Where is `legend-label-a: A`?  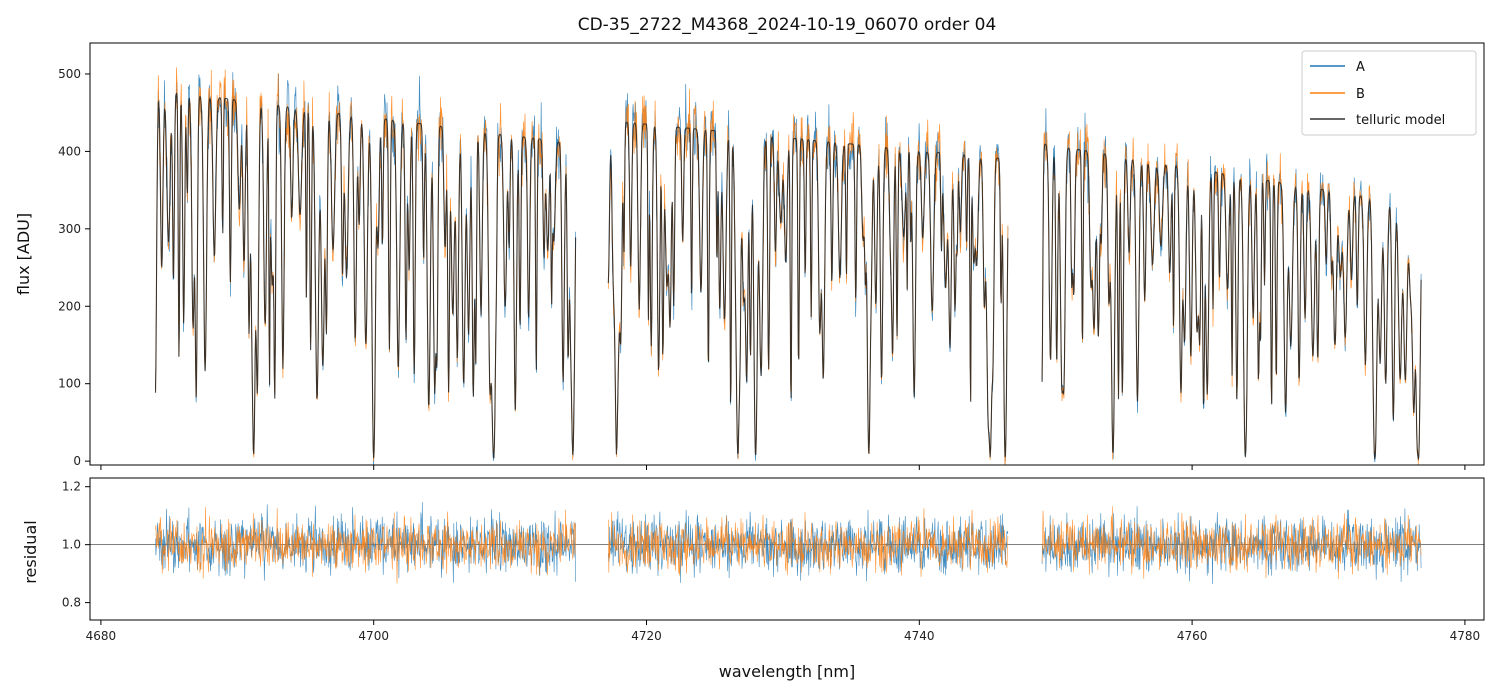
legend-label-a: A is located at coordinates (1360, 67).